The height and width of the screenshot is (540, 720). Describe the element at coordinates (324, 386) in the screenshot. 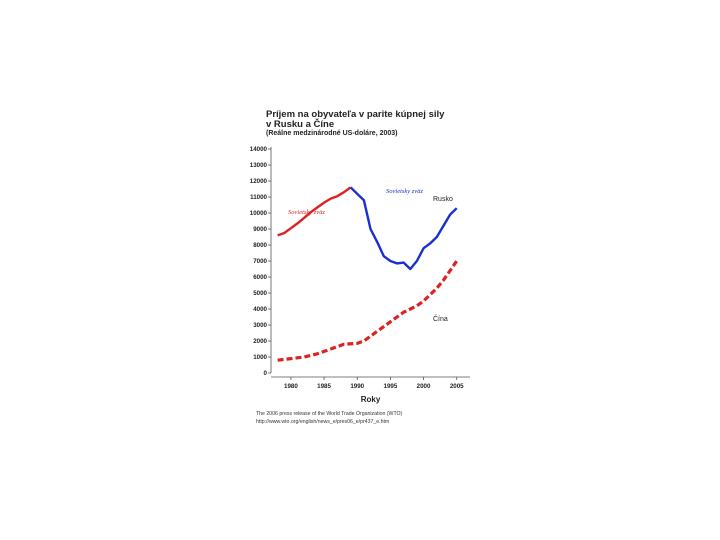

I see `x-tick-label: 1985` at that location.